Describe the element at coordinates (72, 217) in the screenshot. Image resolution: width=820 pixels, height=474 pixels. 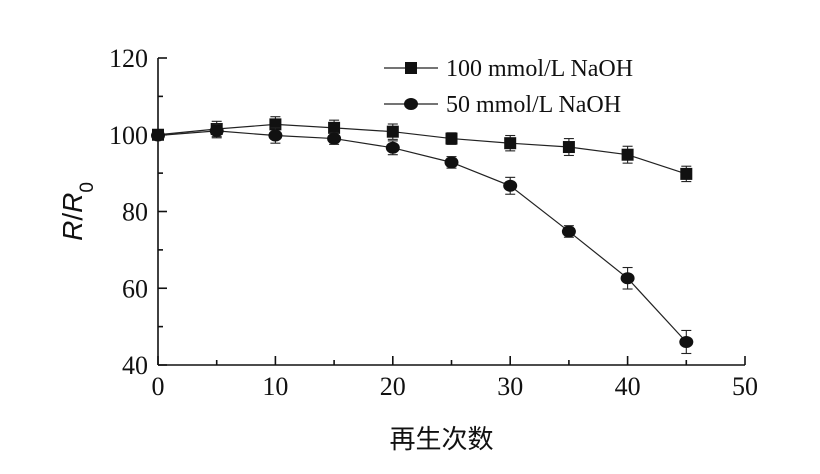
I see `y-axis-title-slash: /` at that location.